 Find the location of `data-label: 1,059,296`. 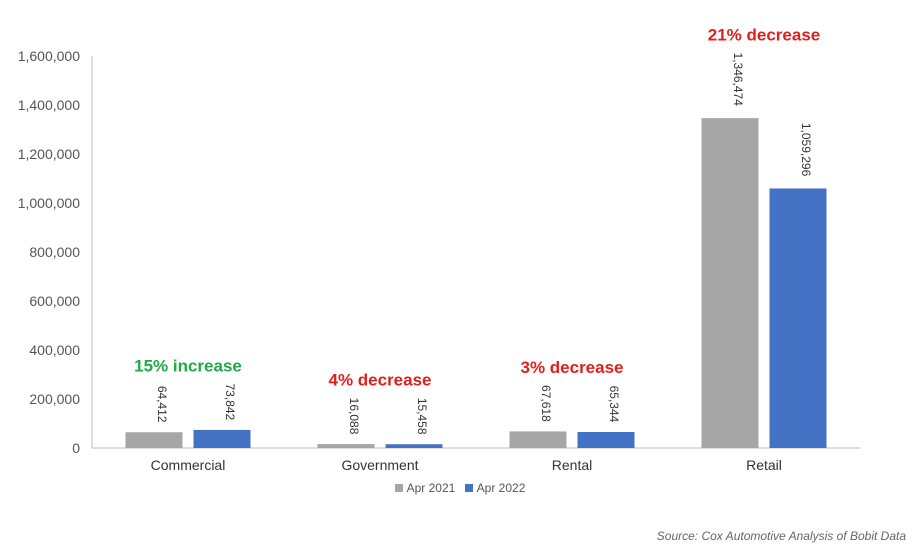

data-label: 1,059,296 is located at coordinates (806, 150).